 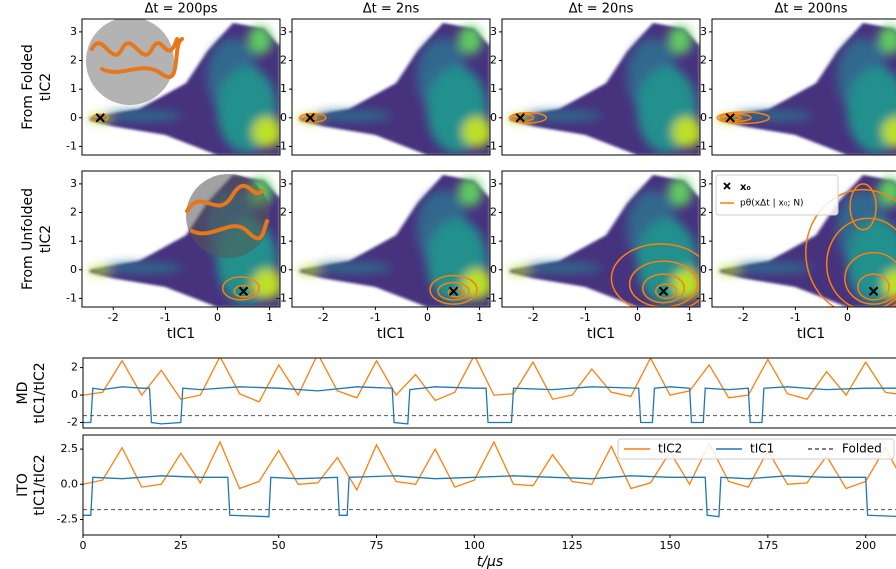 What do you see at coordinates (745, 187) in the screenshot?
I see `legend-label: x₀` at bounding box center [745, 187].